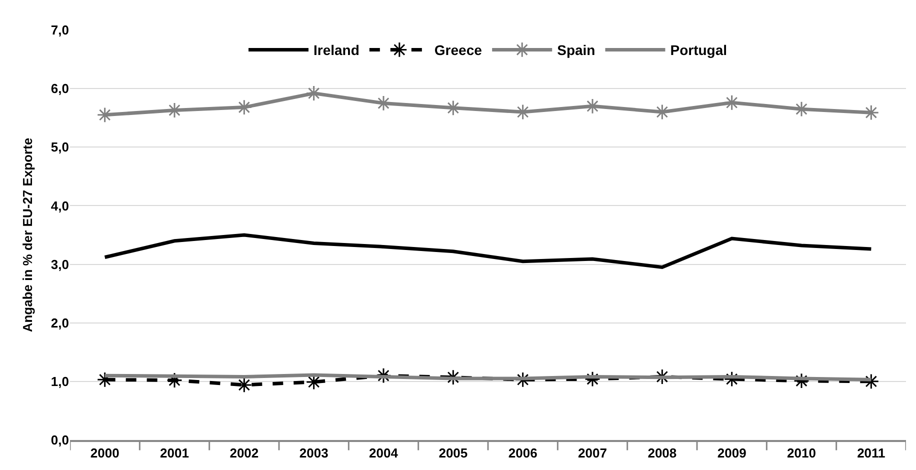  What do you see at coordinates (59, 264) in the screenshot?
I see `y-tick-label: 3,0` at bounding box center [59, 264].